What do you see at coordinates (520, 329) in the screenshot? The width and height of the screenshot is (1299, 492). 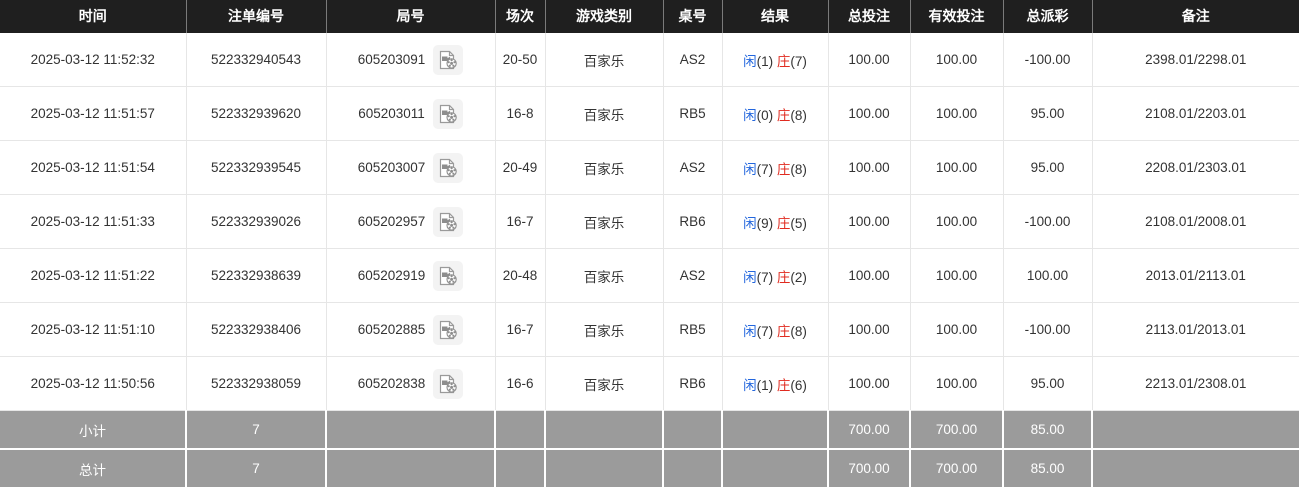 I see `cell-session: 16-7` at bounding box center [520, 329].